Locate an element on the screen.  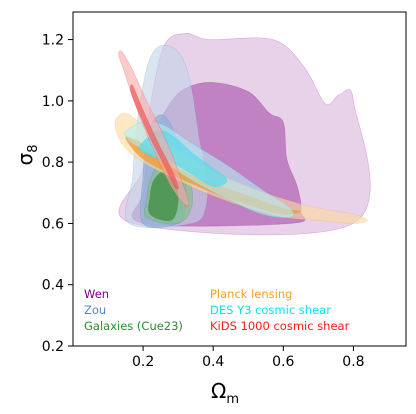
x-tick-label: 0.4 is located at coordinates (213, 362).